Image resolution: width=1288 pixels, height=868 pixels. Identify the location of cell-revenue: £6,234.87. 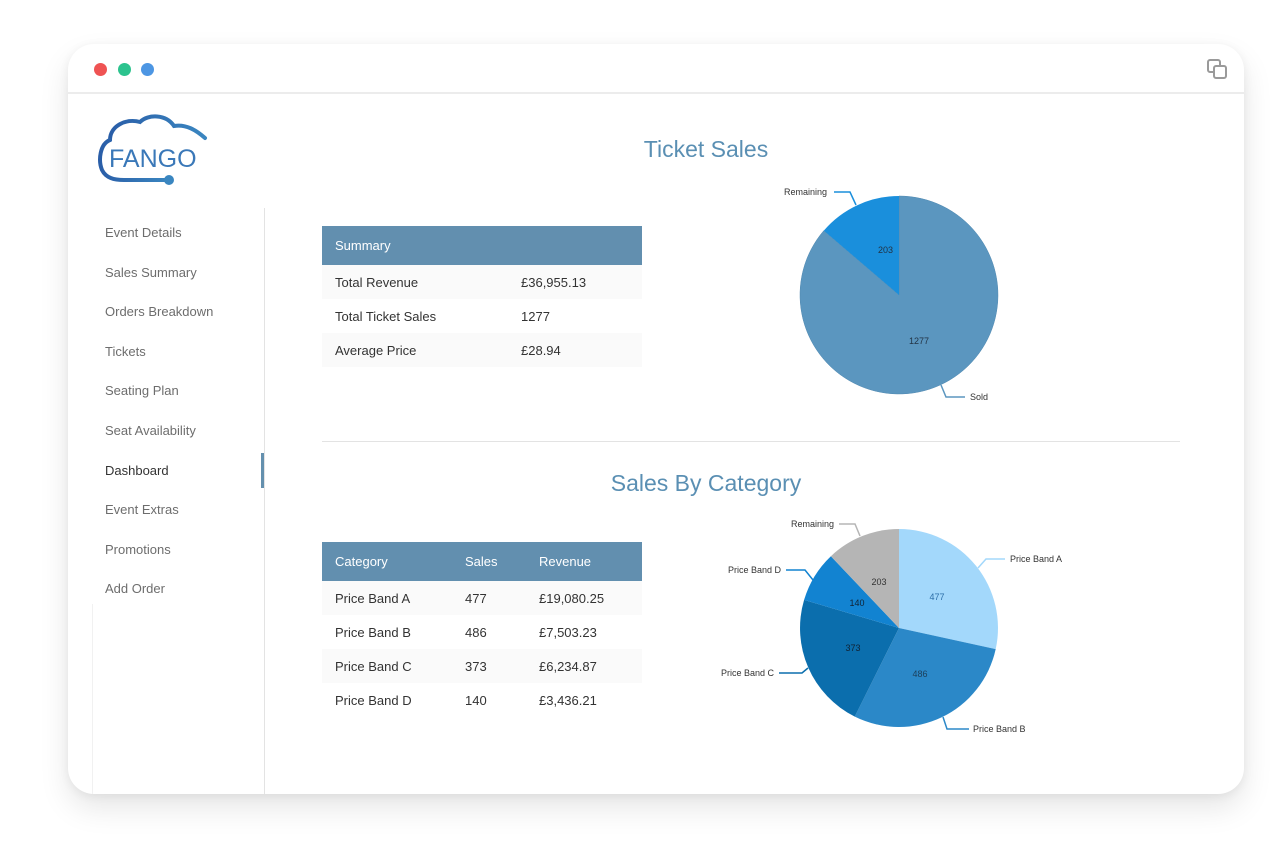
(584, 666).